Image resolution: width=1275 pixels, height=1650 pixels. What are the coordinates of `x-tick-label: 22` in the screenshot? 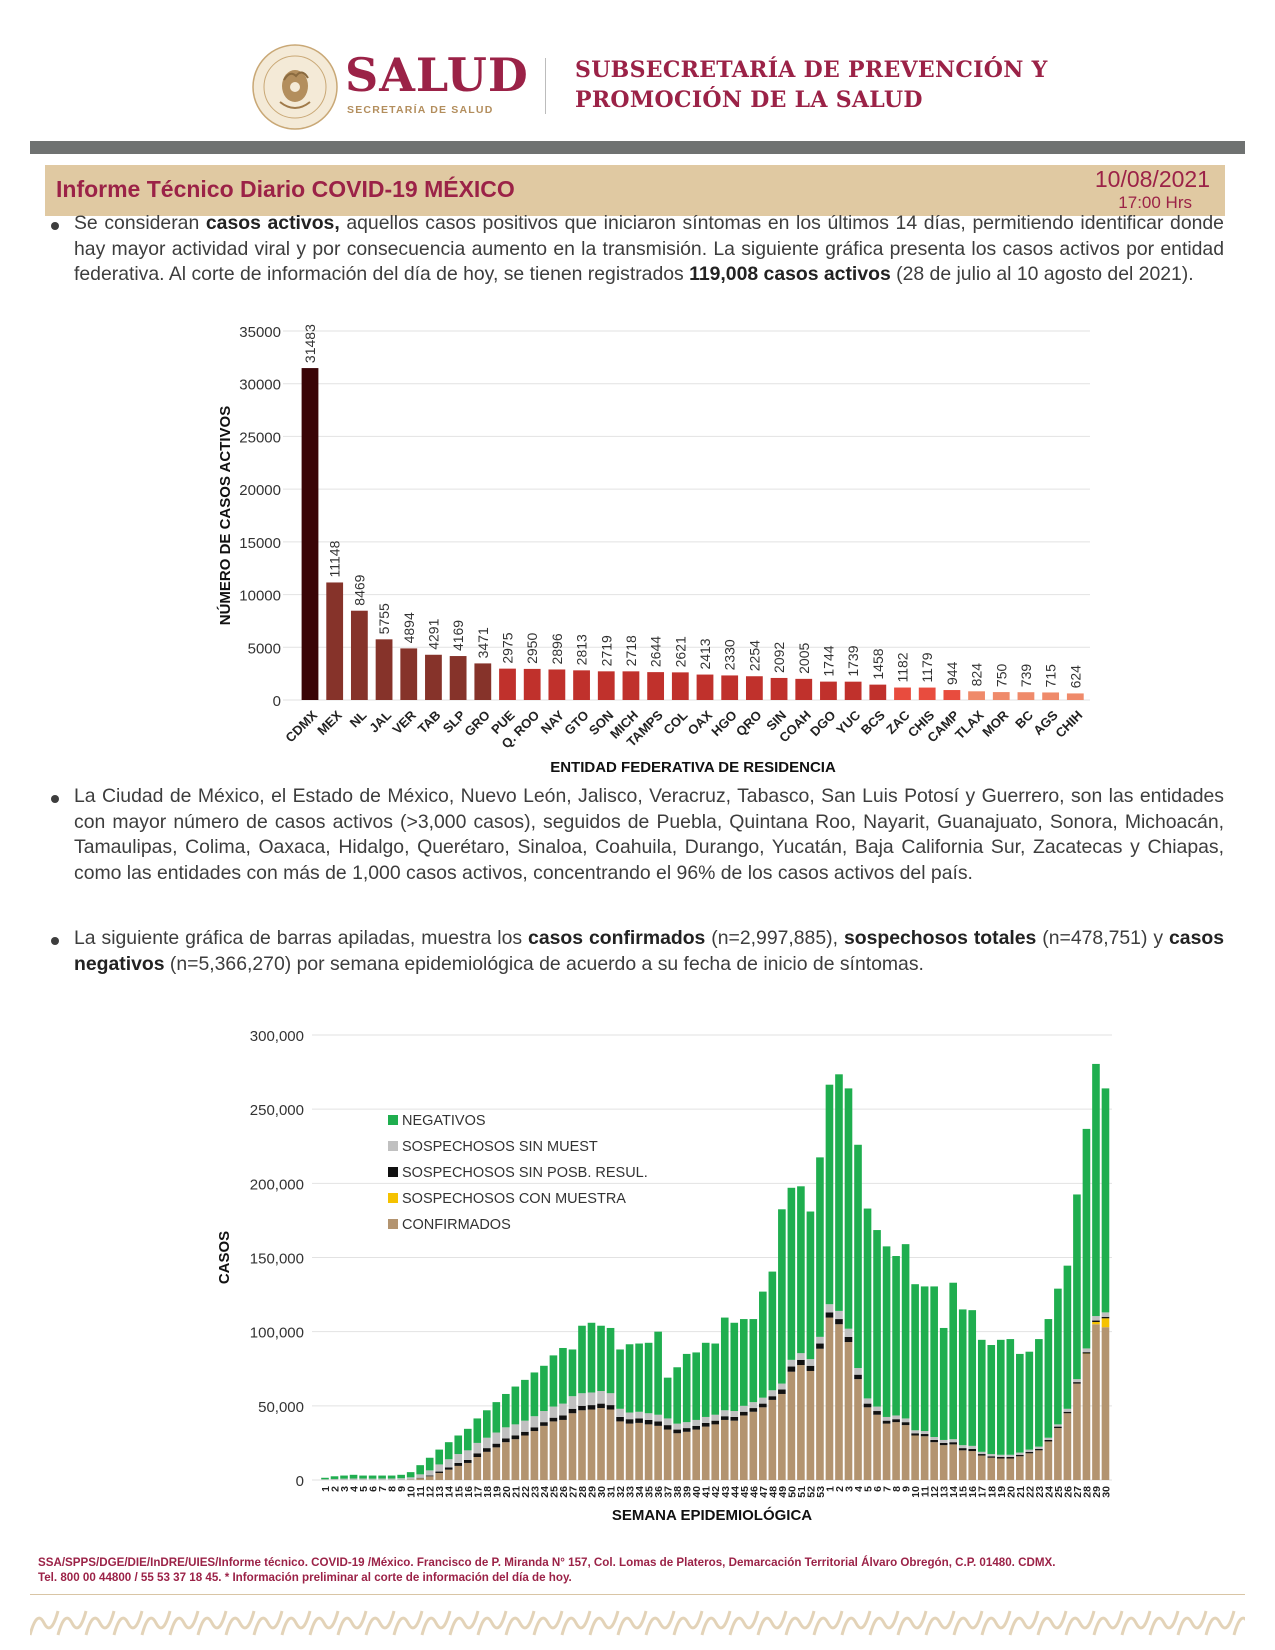 It's located at (1030, 1492).